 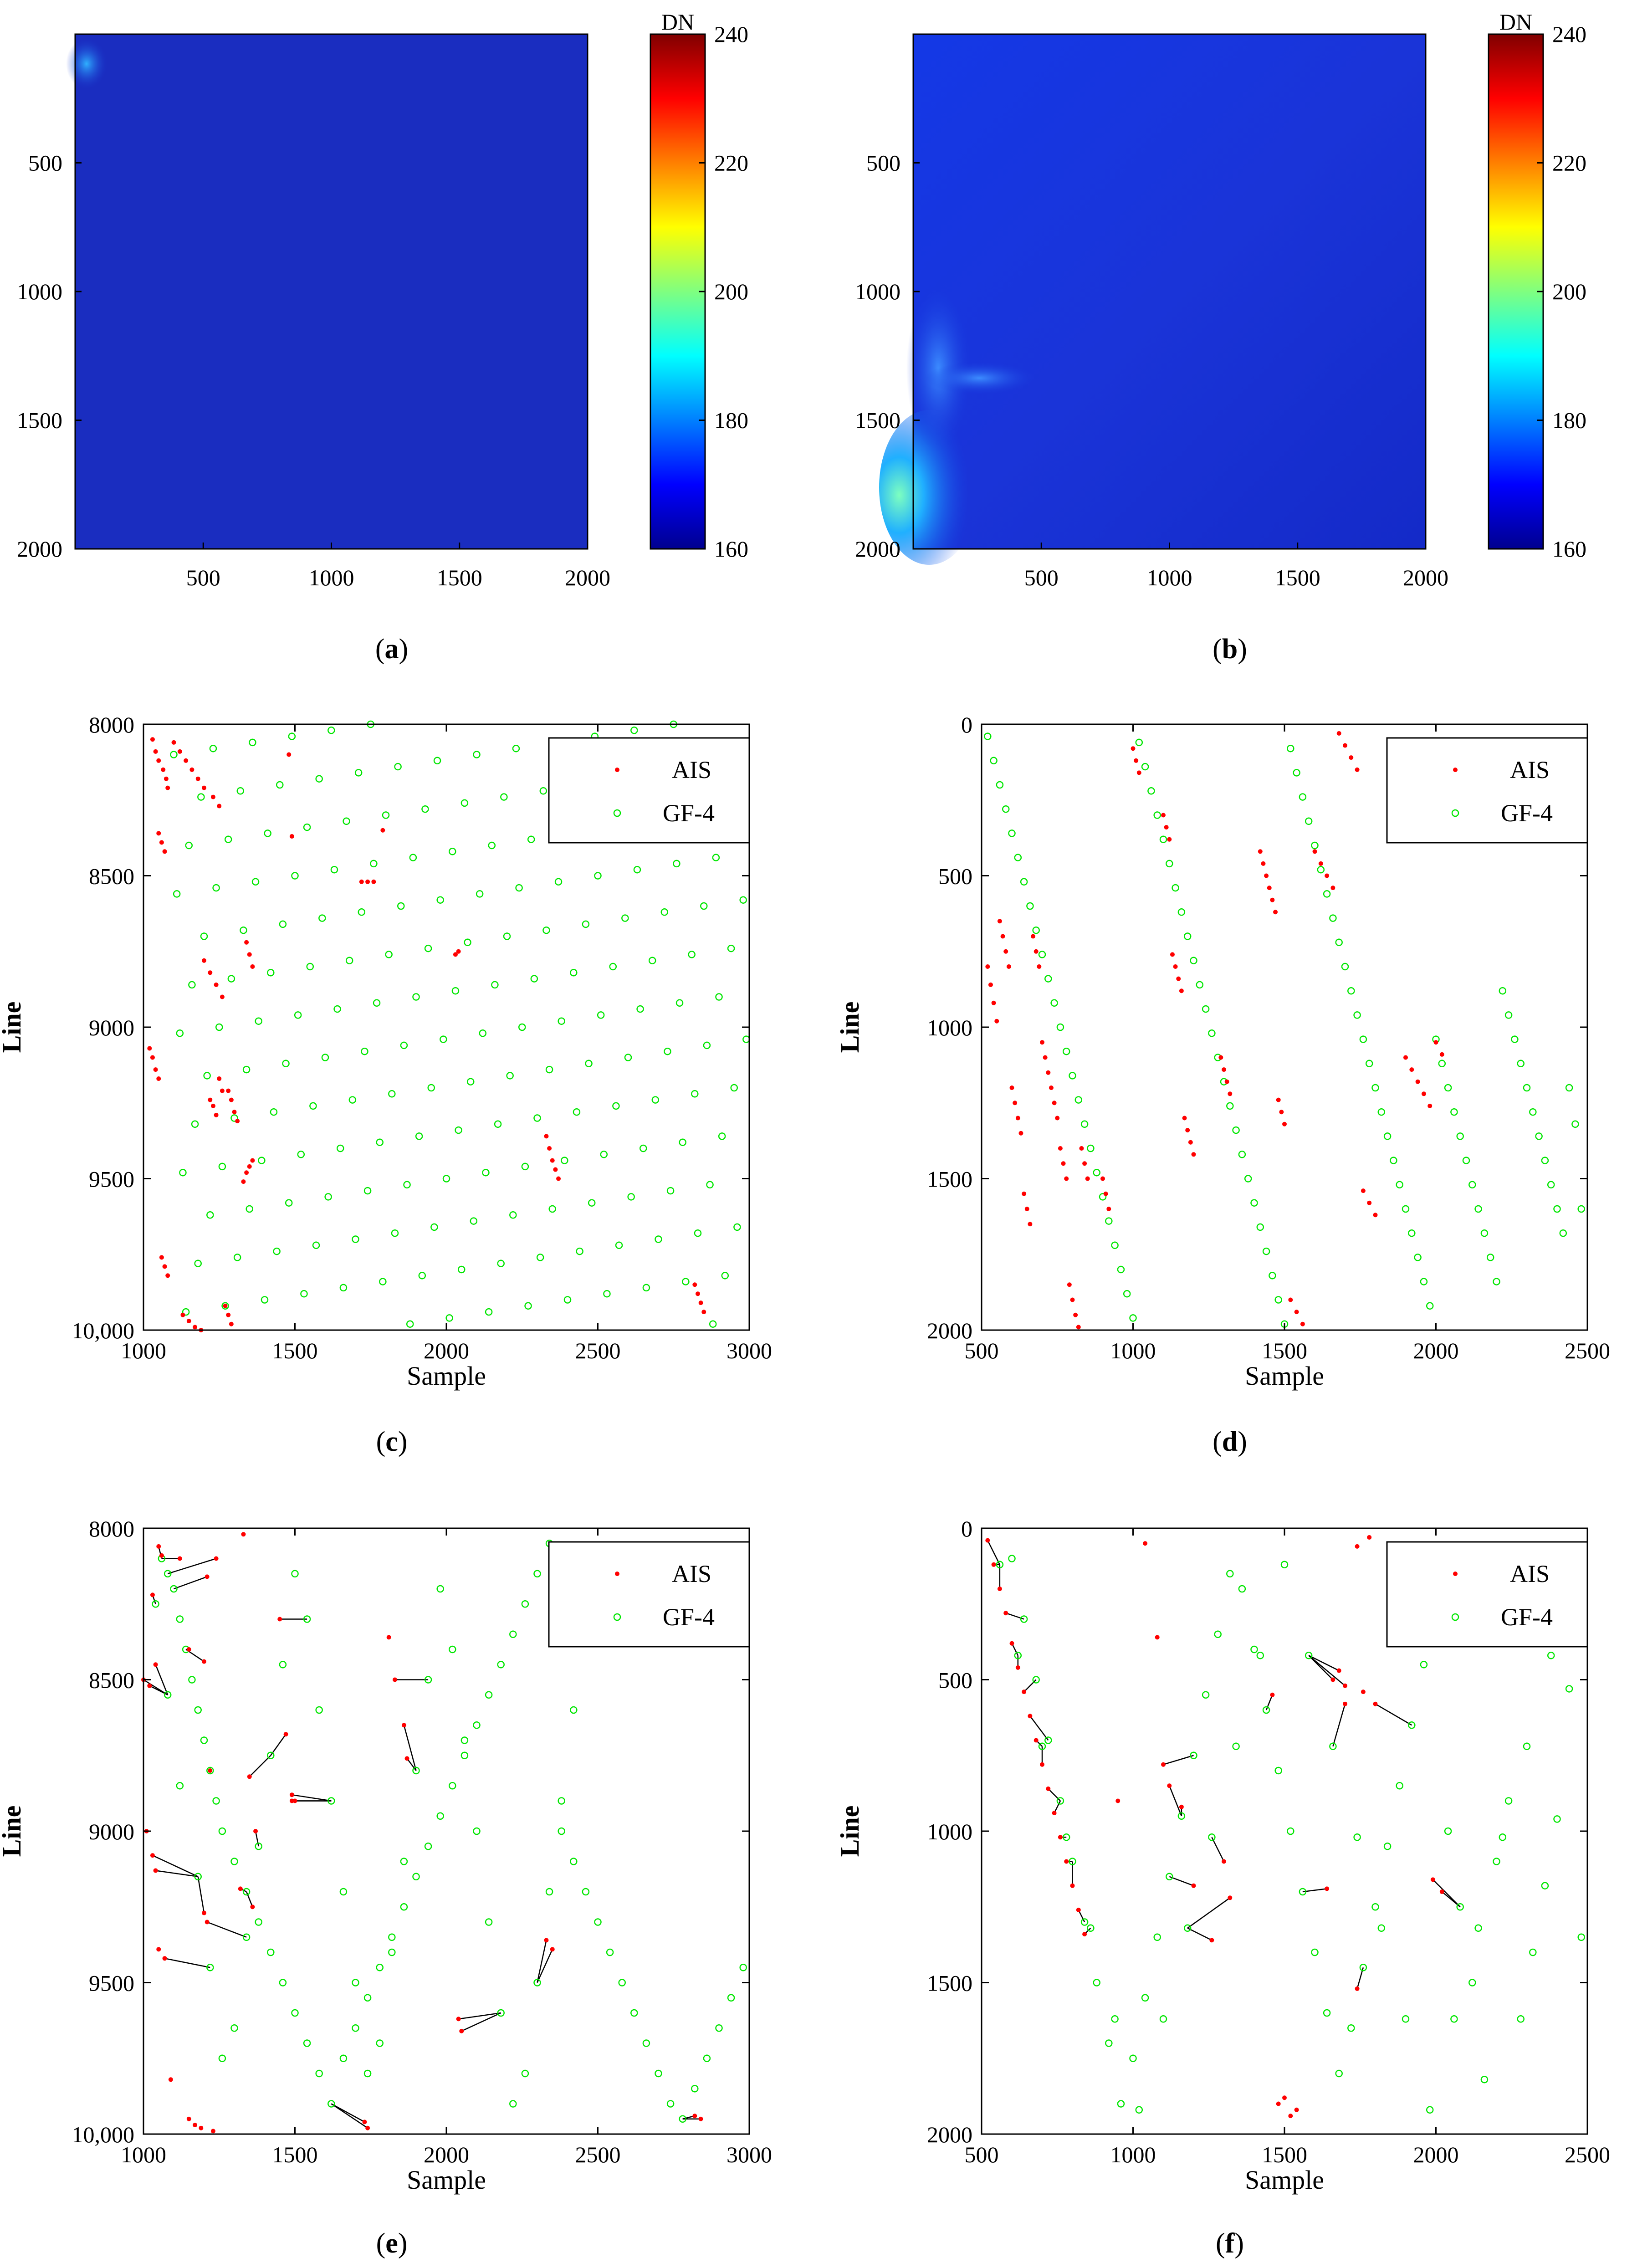 What do you see at coordinates (689, 813) in the screenshot?
I see `legend-gf4-label: GF-4` at bounding box center [689, 813].